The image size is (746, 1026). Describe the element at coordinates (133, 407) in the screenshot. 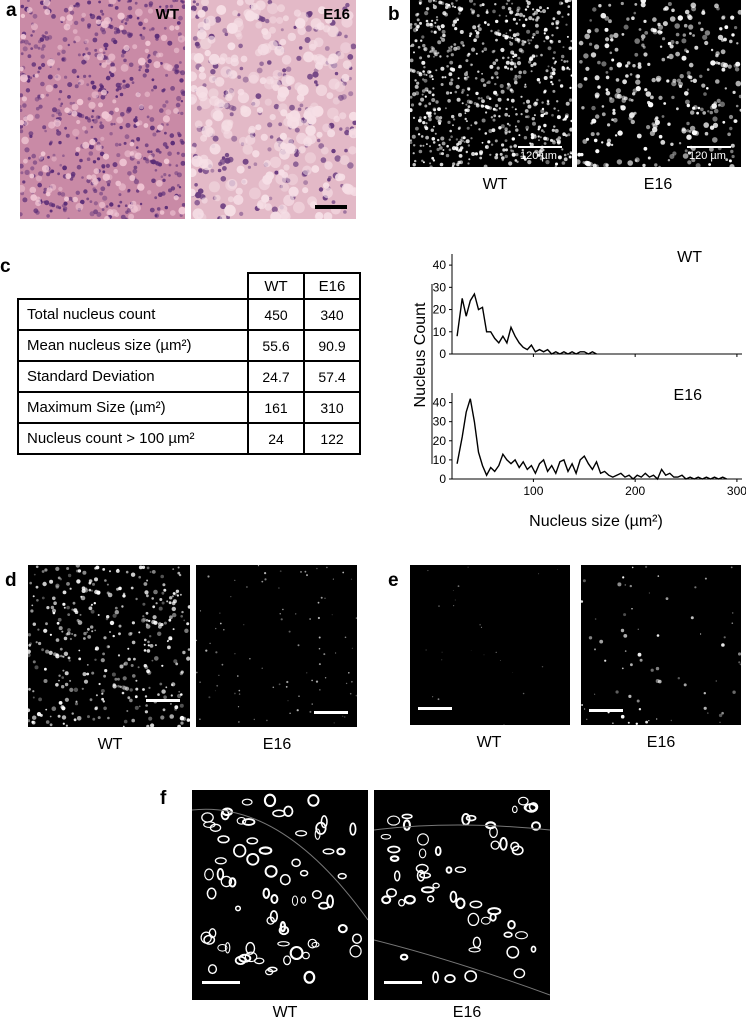

I see `row-label: Maximum Size (µm²)` at that location.